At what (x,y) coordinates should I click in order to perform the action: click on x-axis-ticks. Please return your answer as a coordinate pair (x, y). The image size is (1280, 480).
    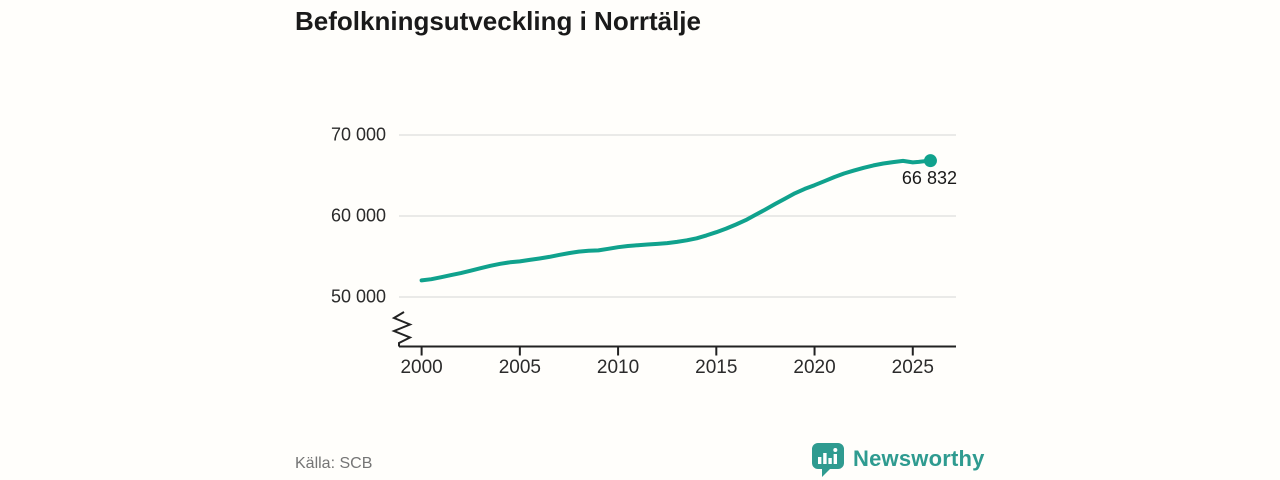
    Looking at the image, I should click on (667, 351).